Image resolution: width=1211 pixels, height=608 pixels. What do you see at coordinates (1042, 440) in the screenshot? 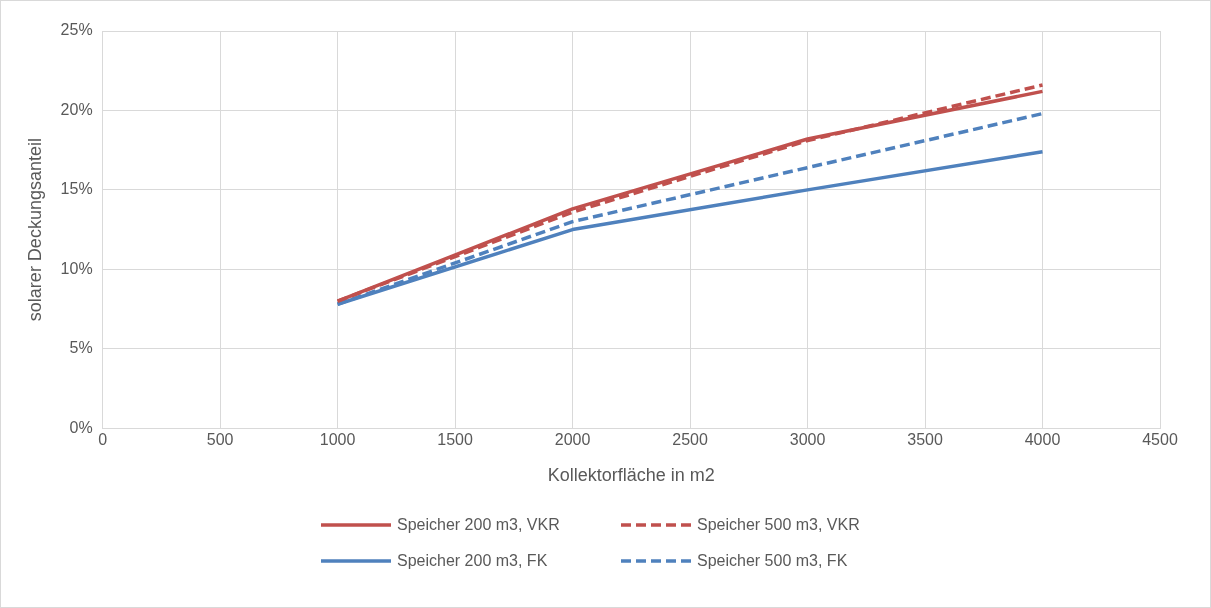
I see `x-tick-label: 4000` at bounding box center [1042, 440].